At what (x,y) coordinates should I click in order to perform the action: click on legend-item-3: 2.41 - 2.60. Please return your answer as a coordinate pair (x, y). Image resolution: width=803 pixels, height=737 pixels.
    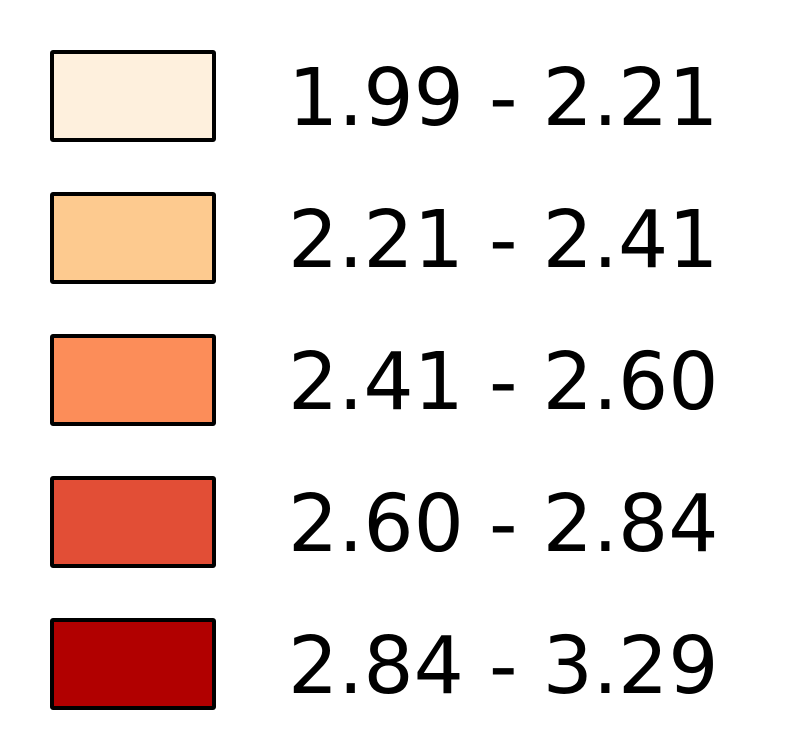
    Looking at the image, I should click on (401, 382).